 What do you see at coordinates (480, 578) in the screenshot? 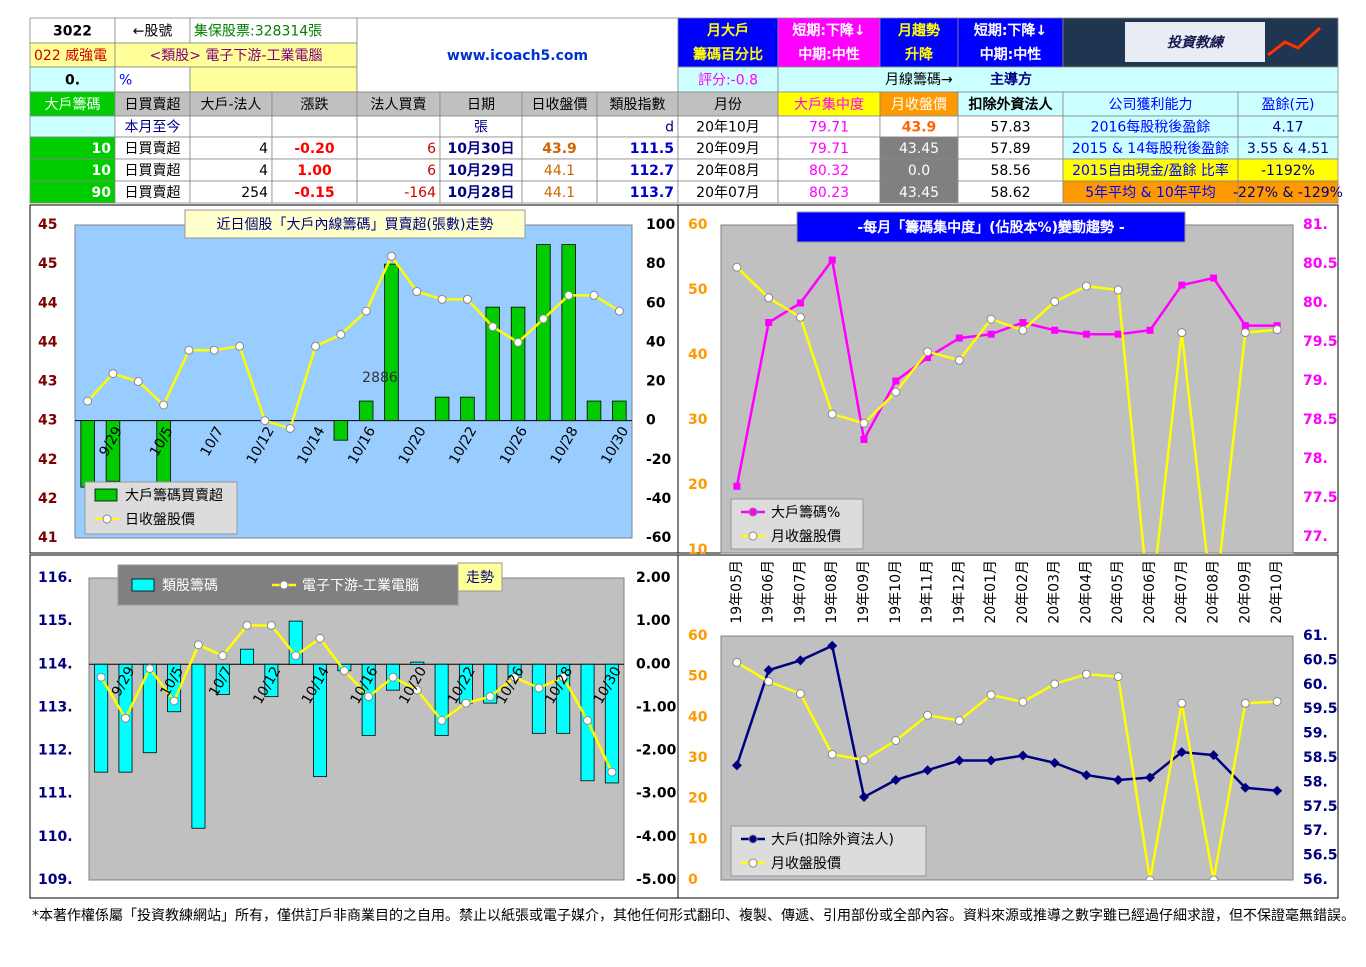
I see `chart-title: 走勢` at bounding box center [480, 578].